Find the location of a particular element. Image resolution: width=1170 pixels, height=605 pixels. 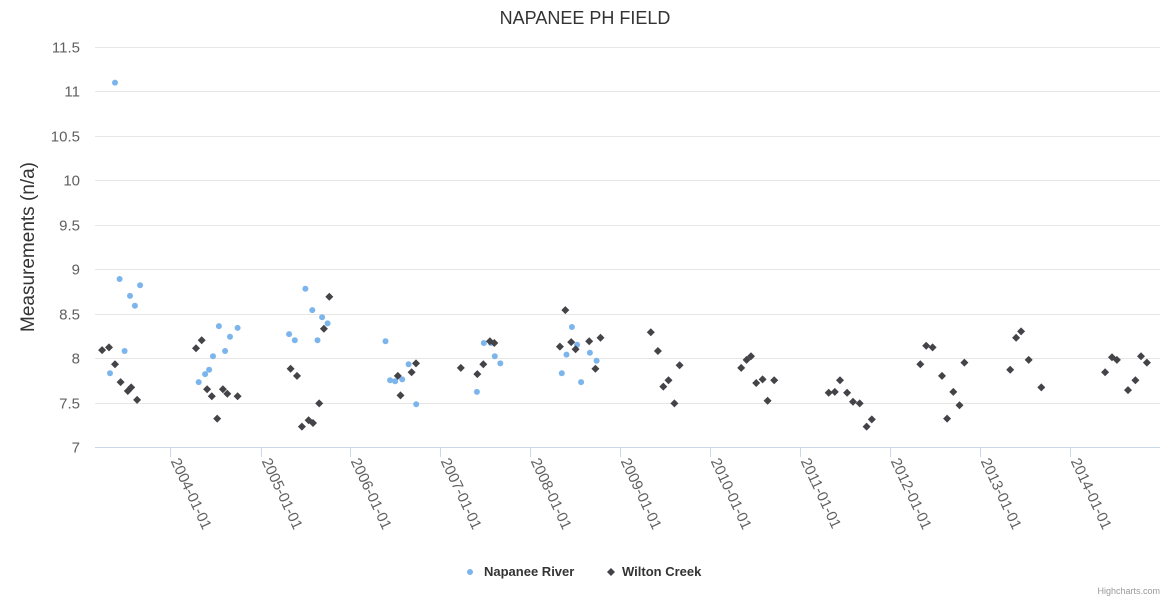

legend-label-napanee-river: Napanee River is located at coordinates (529, 571).